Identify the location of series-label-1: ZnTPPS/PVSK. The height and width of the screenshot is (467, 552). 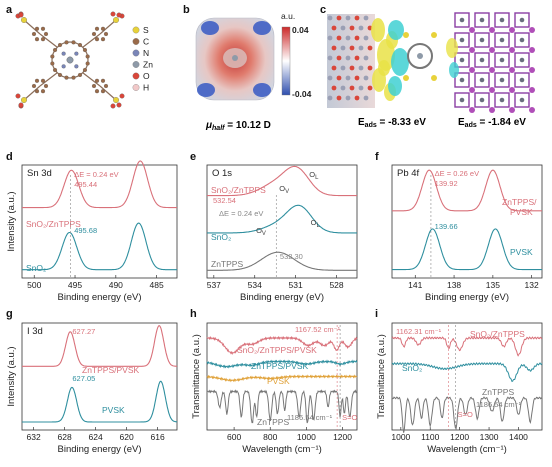
(279, 366).